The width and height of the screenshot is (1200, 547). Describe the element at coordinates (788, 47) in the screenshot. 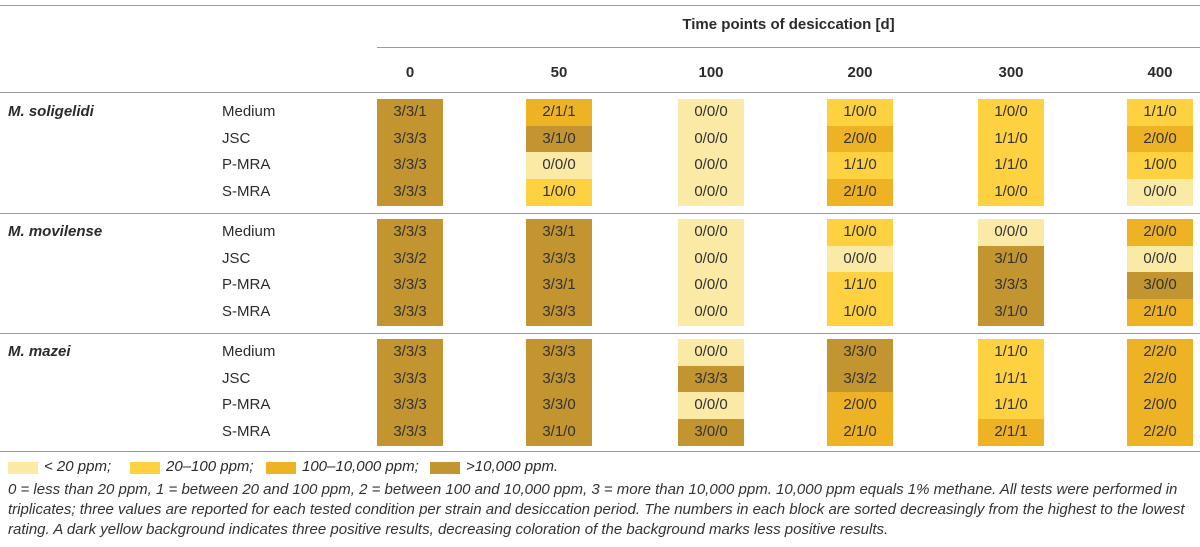

I see `time-header-rule` at that location.